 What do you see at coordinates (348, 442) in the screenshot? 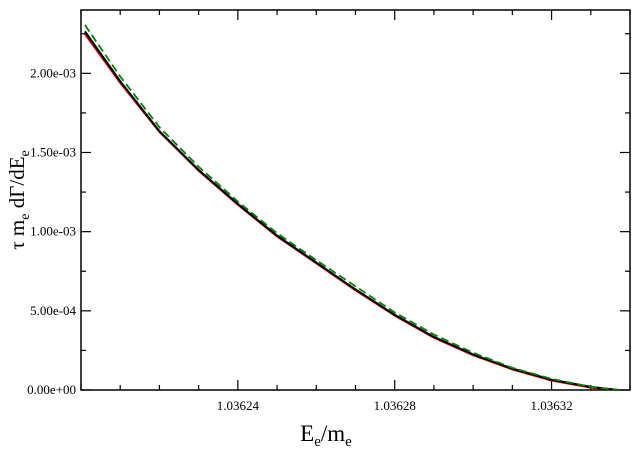
I see `x-axis-title-sub2: e` at bounding box center [348, 442].